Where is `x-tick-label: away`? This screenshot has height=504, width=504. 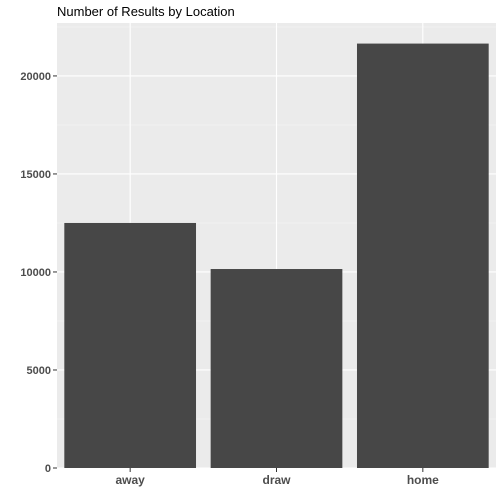
x-tick-label: away is located at coordinates (130, 480).